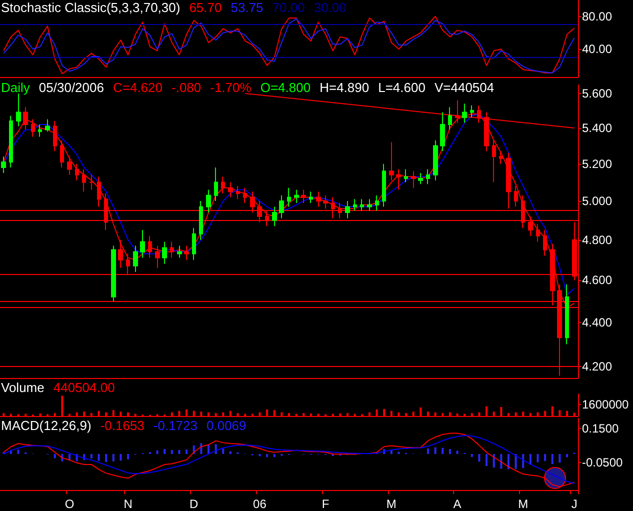 Image resolution: width=633 pixels, height=511 pixels. Describe the element at coordinates (457, 504) in the screenshot. I see `x-tick-label: A` at that location.